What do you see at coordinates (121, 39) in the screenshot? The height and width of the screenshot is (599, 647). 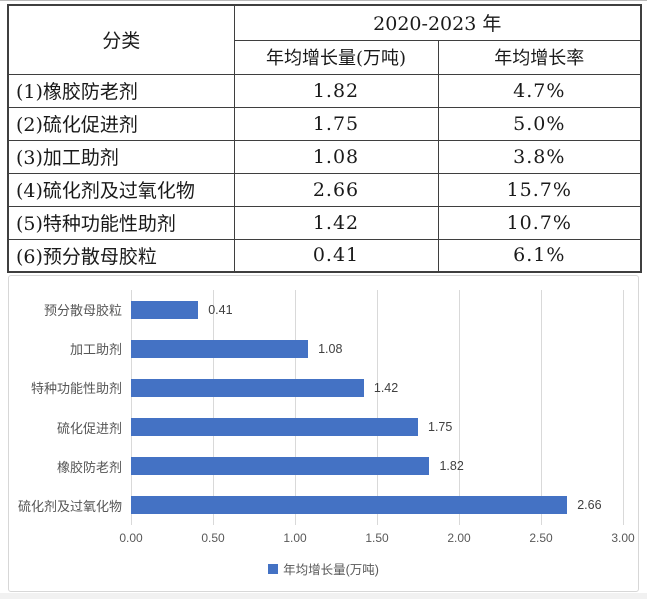 I see `header-category: 分类` at bounding box center [121, 39].